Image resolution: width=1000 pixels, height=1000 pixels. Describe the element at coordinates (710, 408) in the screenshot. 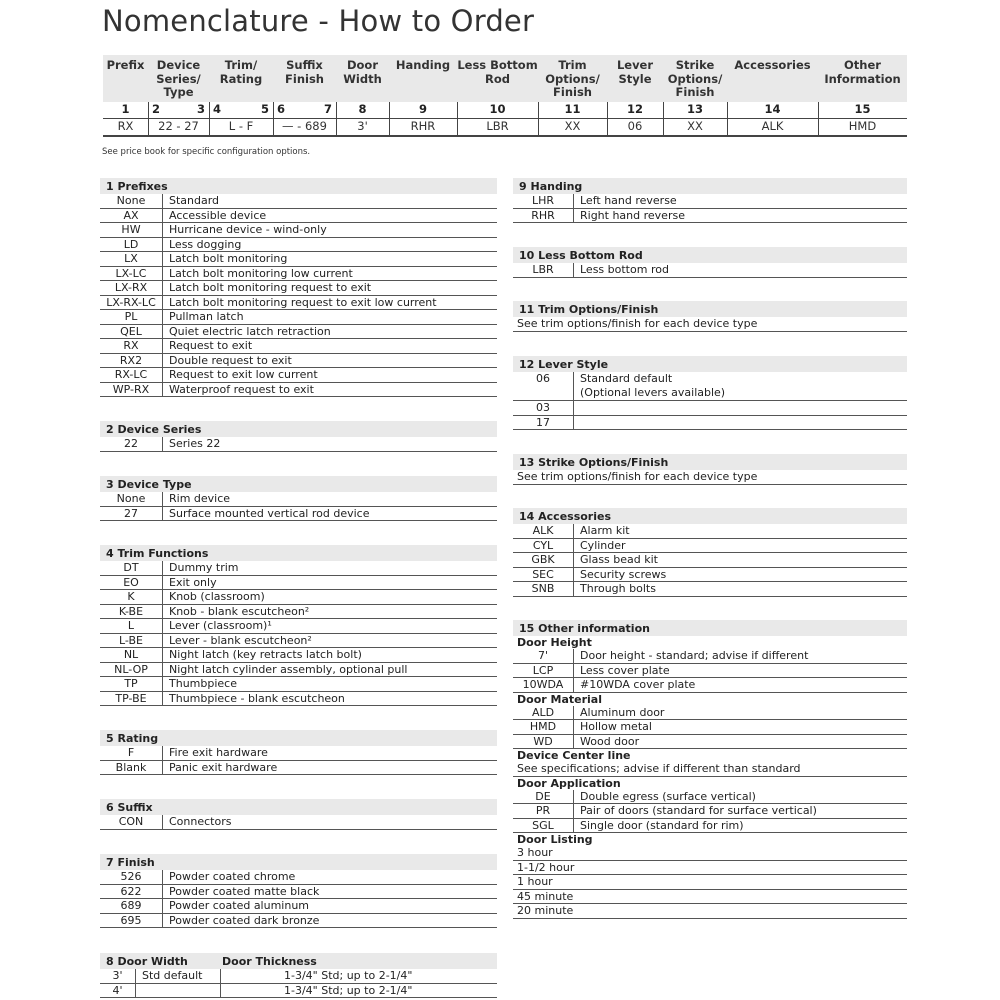

I see `table-row: 03` at that location.